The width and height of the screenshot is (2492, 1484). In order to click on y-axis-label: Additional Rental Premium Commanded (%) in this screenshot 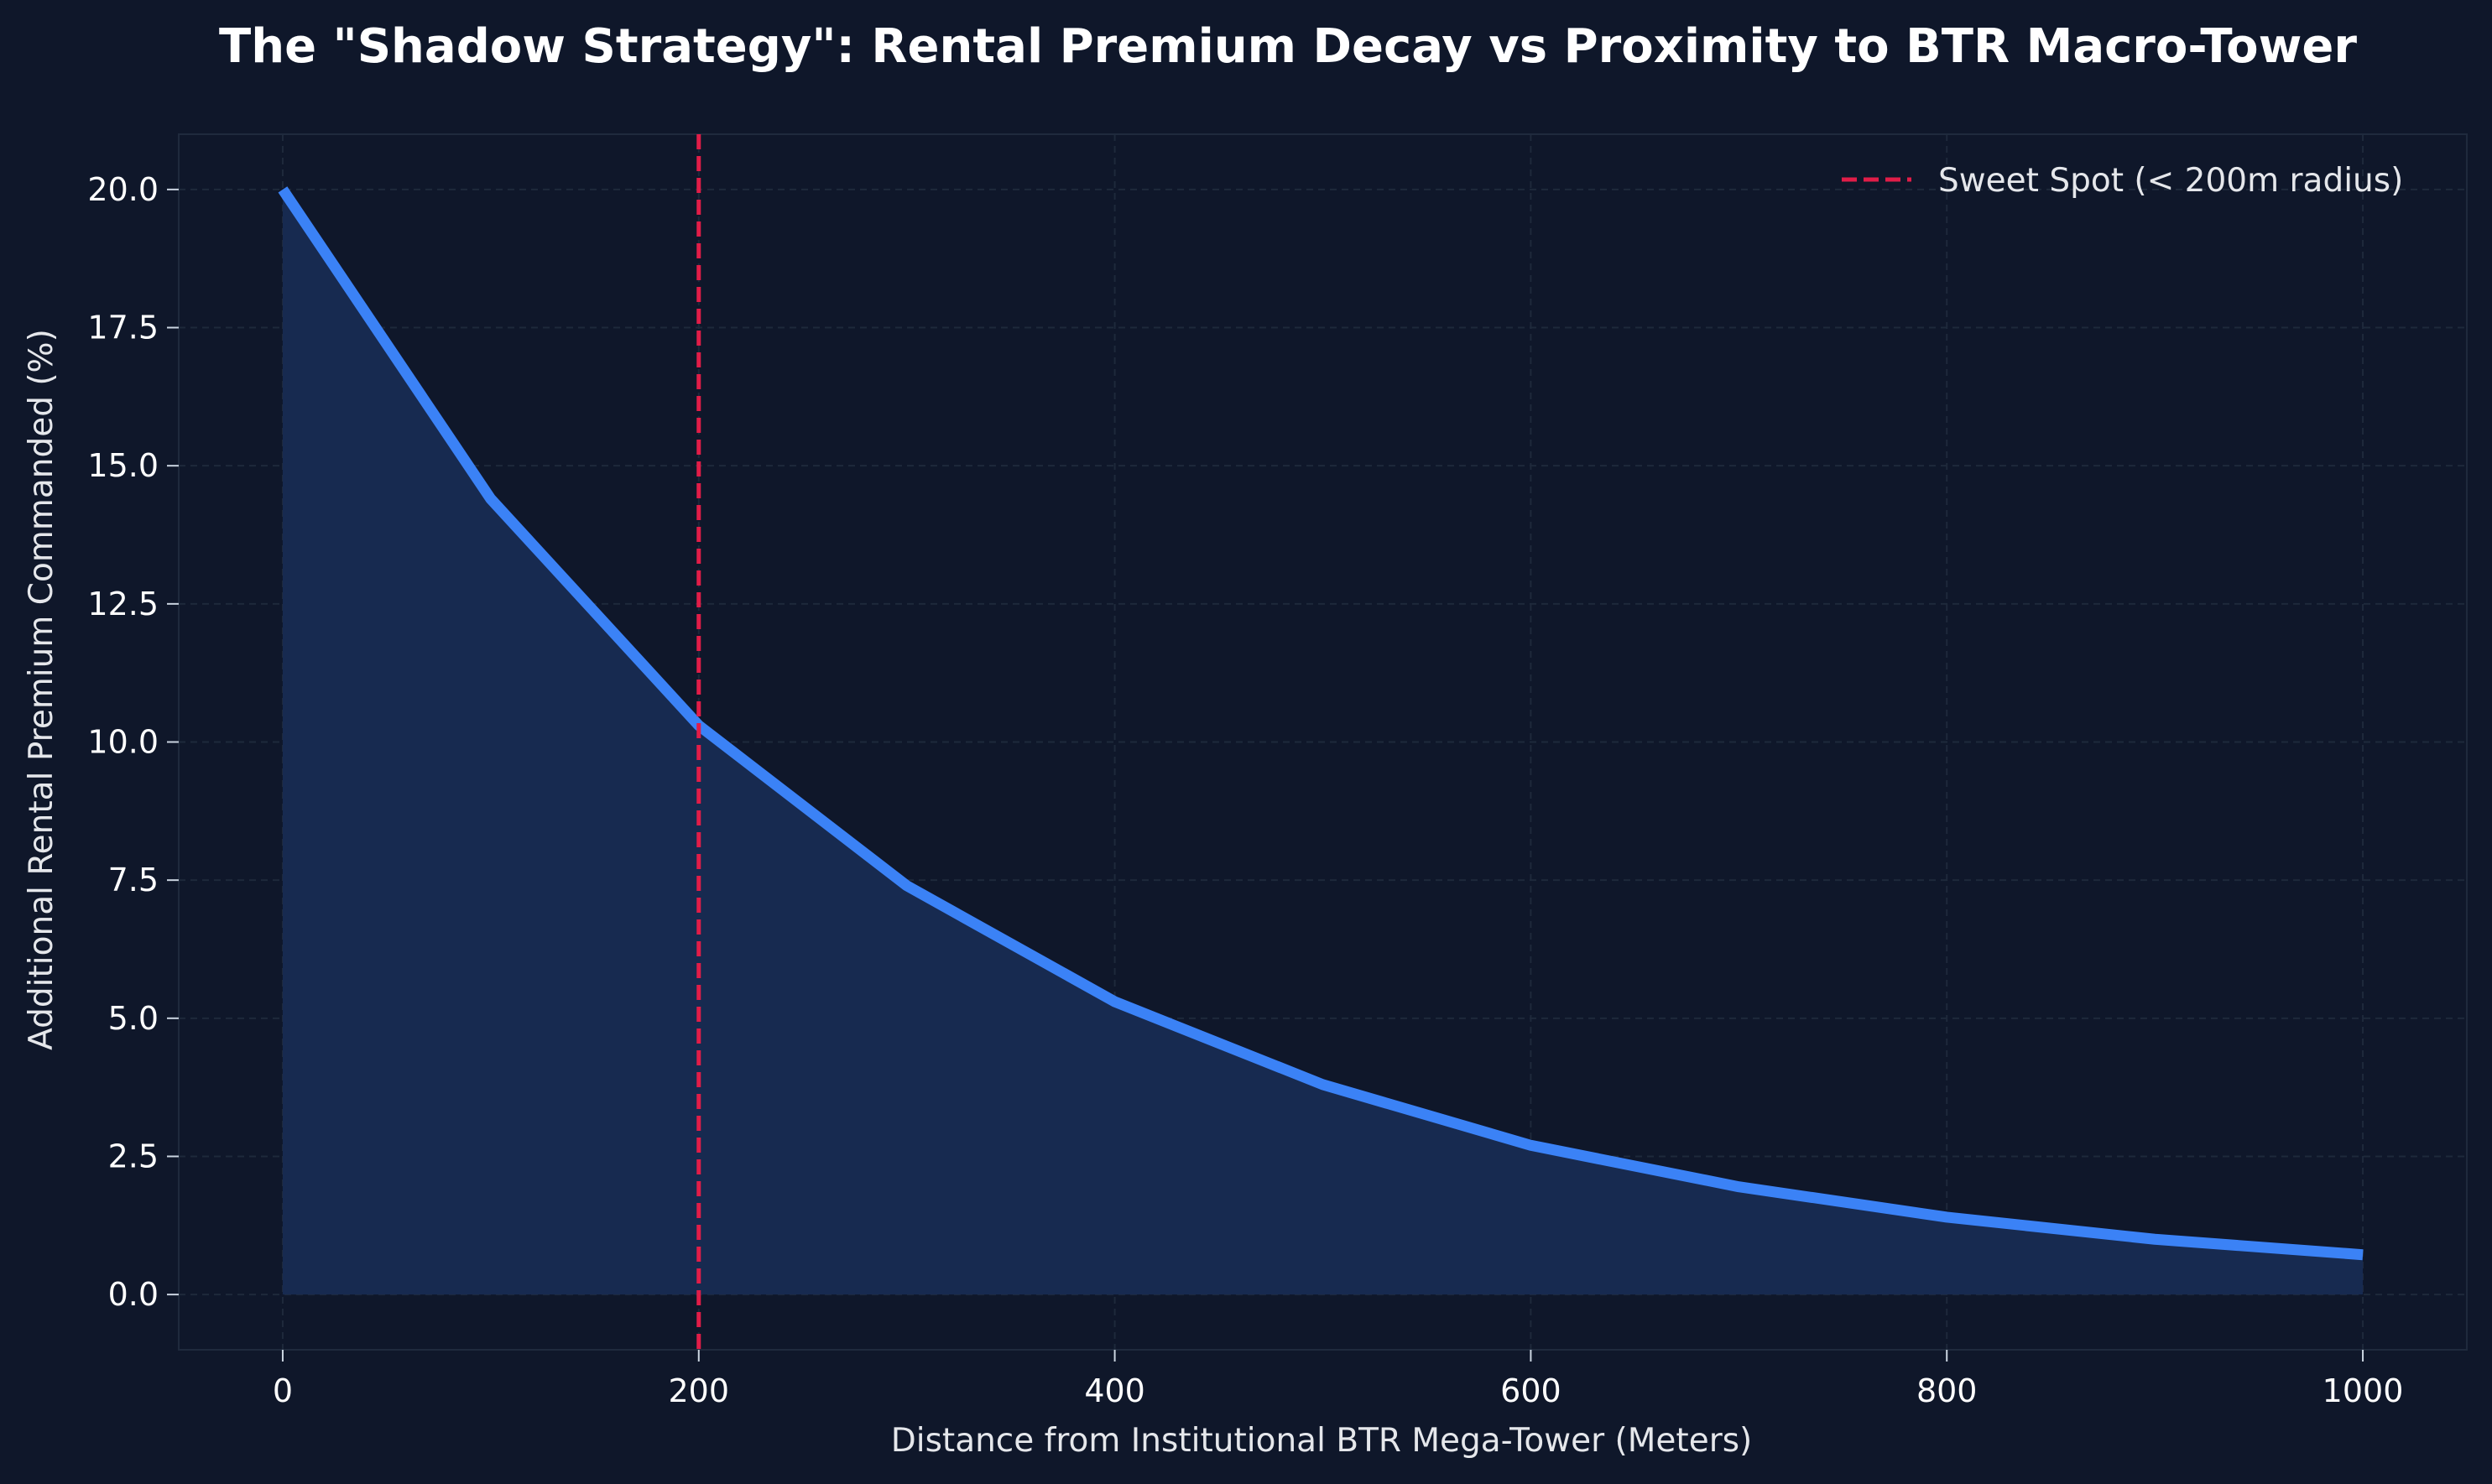, I will do `click(42, 689)`.